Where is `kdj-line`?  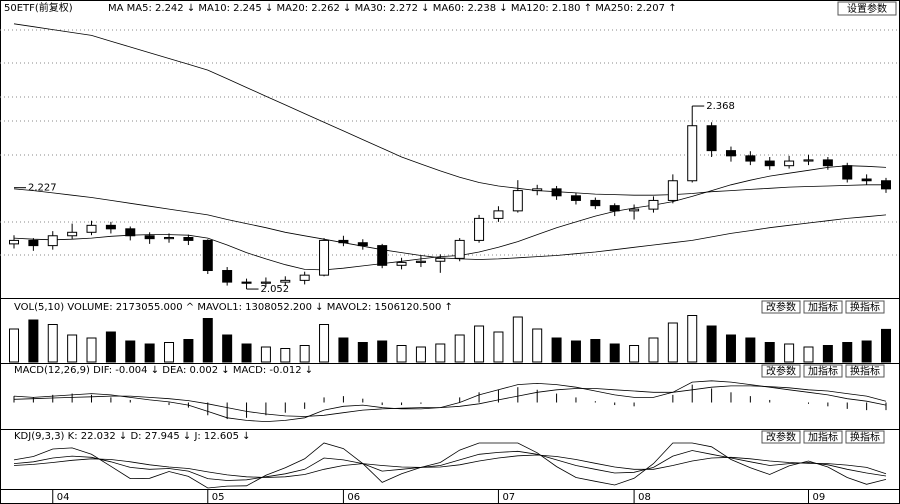 kdj-line is located at coordinates (450, 465).